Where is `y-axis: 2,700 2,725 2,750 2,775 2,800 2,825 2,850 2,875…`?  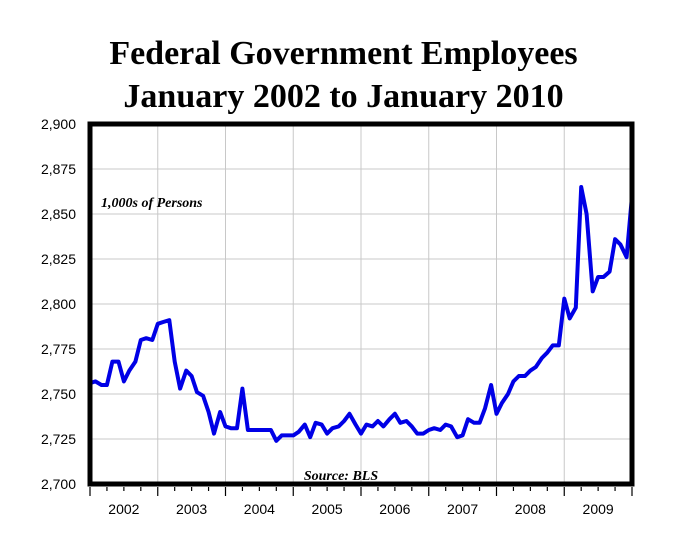
y-axis: 2,700 2,725 2,750 2,775 2,800 2,825 2,850 2,875… is located at coordinates (58, 304).